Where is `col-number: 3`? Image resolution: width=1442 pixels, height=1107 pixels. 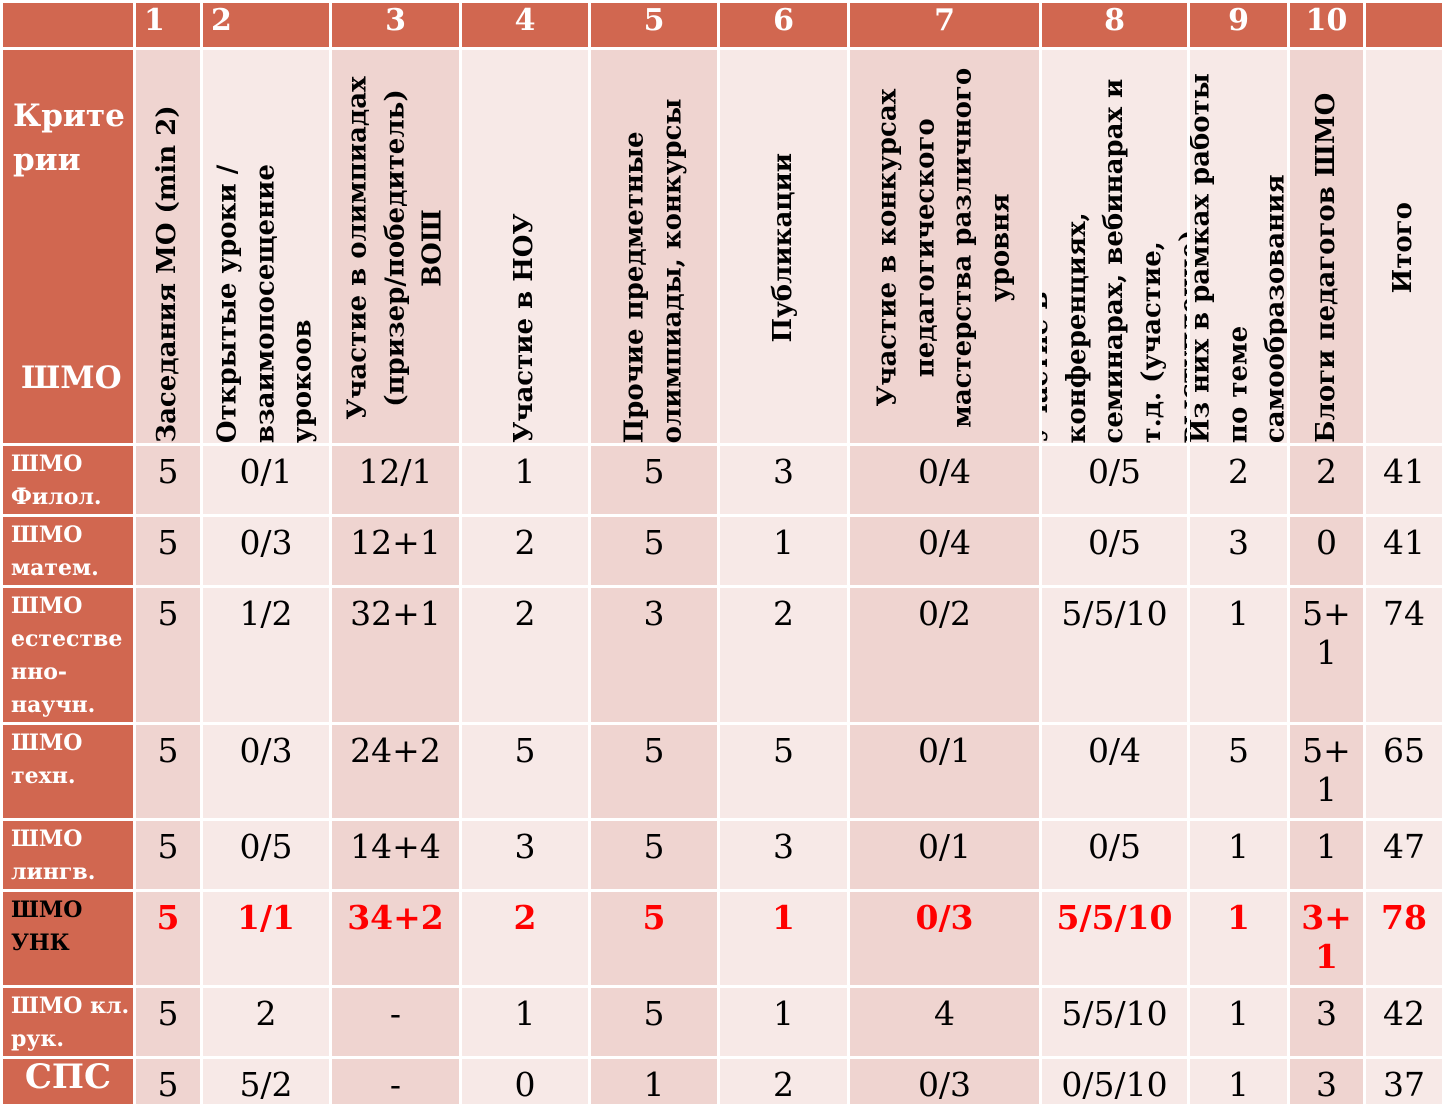
col-number: 3 is located at coordinates (396, 25).